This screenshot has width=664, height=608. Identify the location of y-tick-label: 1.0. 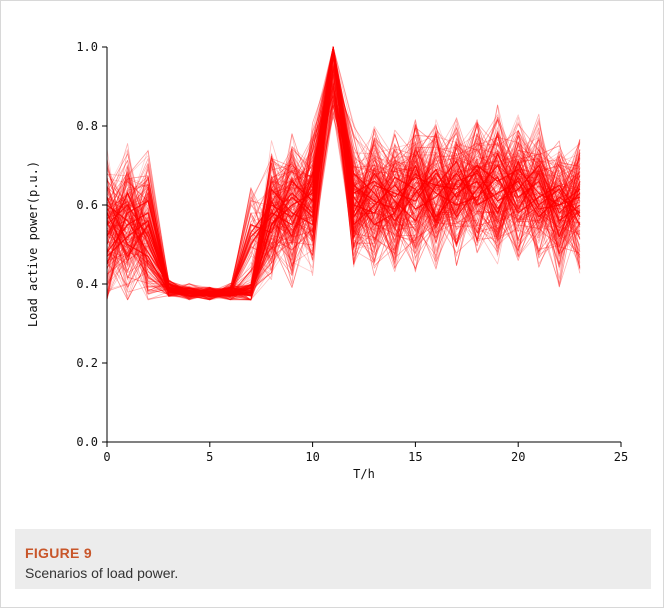
(87, 47).